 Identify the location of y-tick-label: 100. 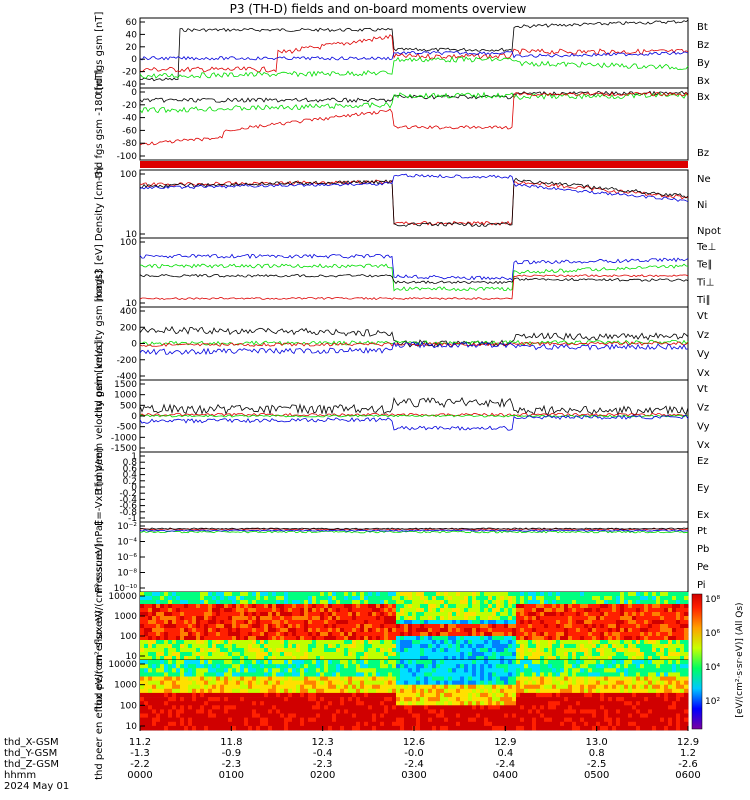
(128, 706).